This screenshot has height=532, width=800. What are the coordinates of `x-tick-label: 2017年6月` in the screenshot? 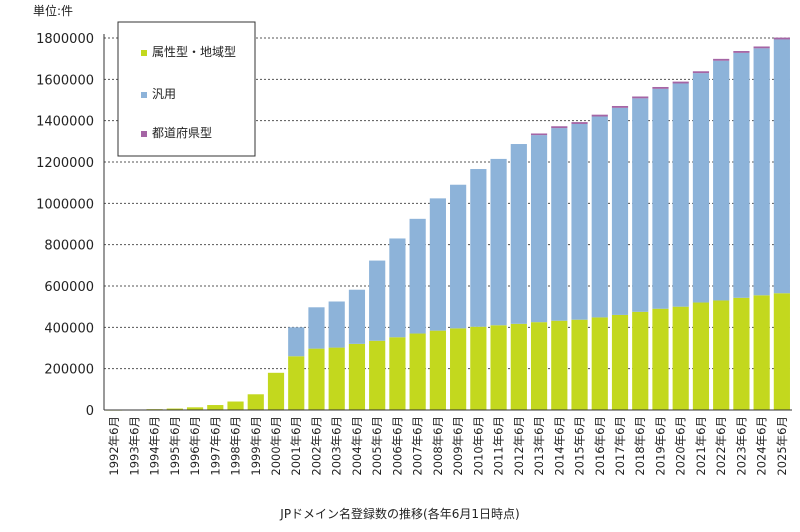 It's located at (620, 446).